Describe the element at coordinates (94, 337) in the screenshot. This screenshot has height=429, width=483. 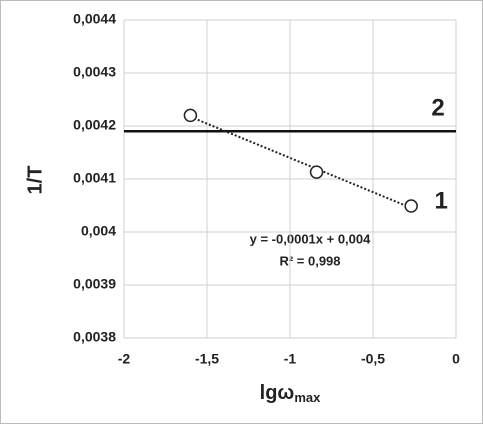
I see `y-tick-label: 0,0038` at that location.